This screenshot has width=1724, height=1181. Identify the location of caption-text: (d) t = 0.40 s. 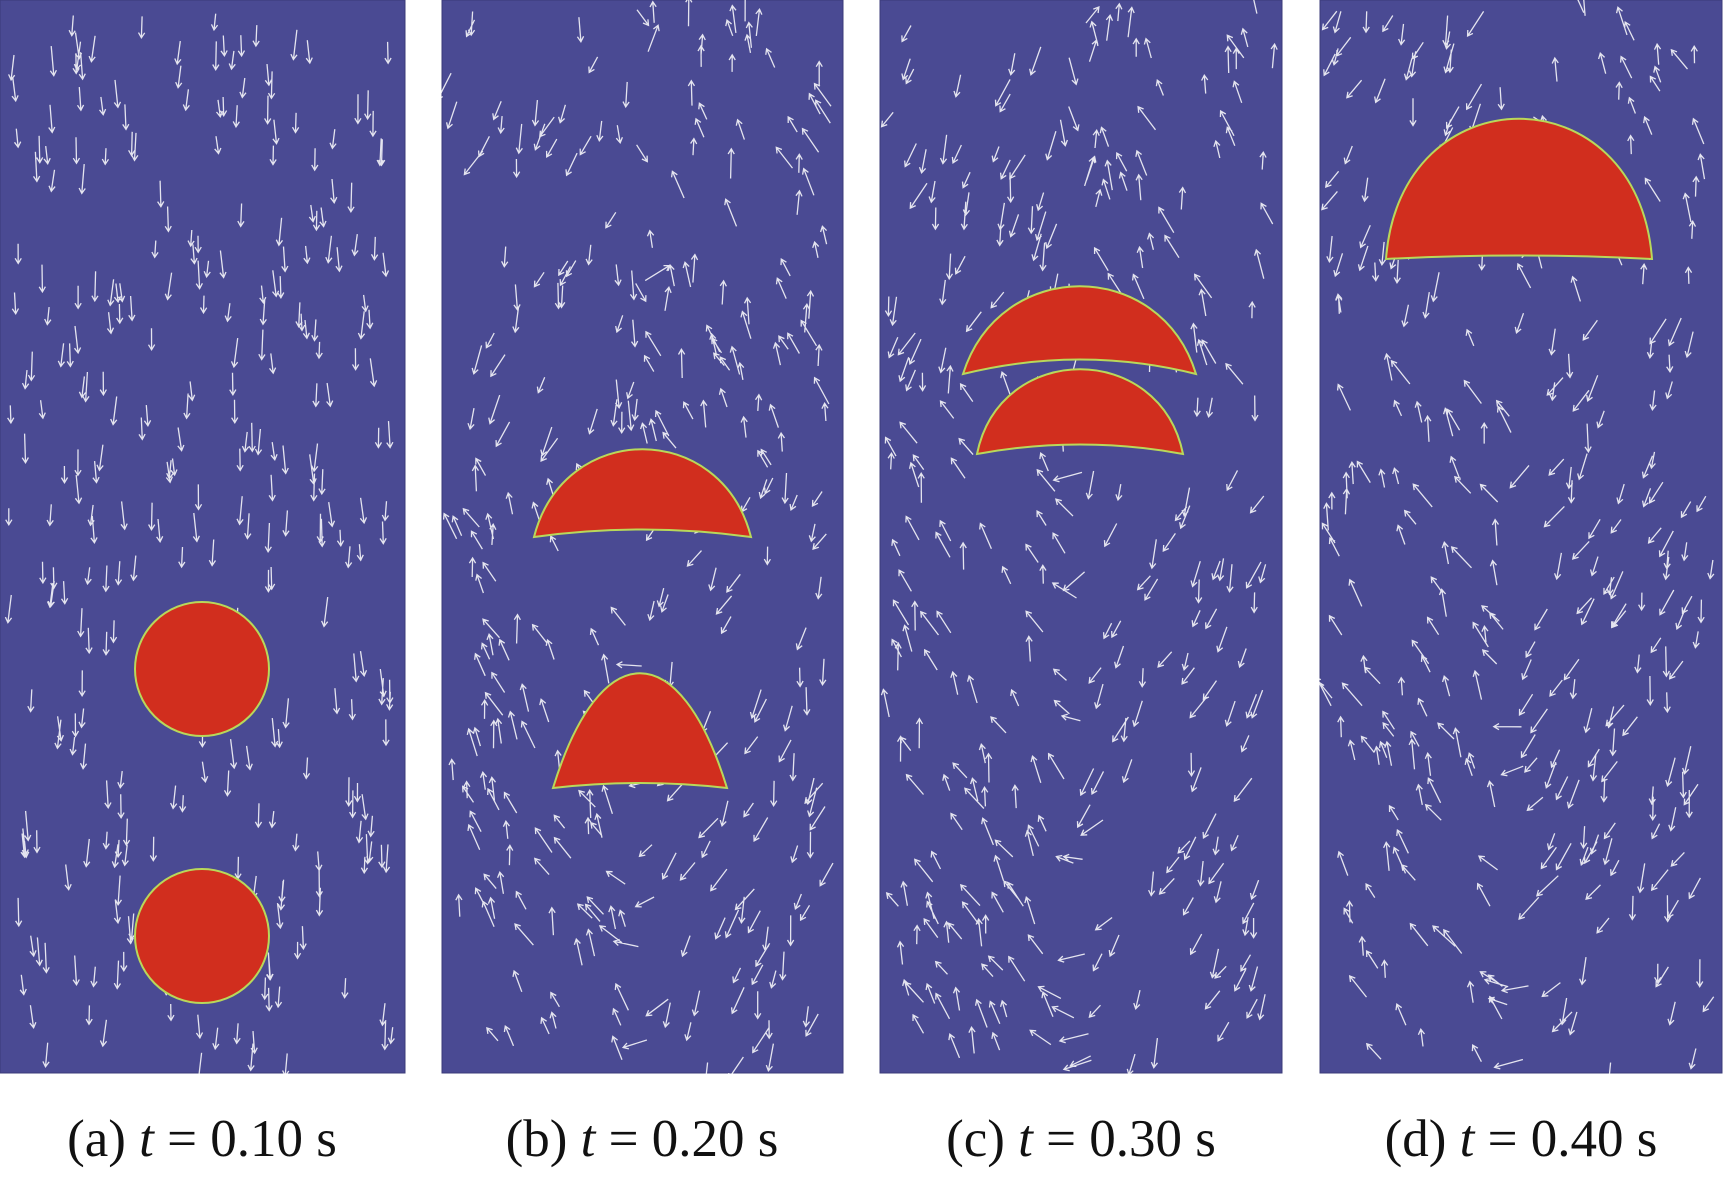
(1521, 1139).